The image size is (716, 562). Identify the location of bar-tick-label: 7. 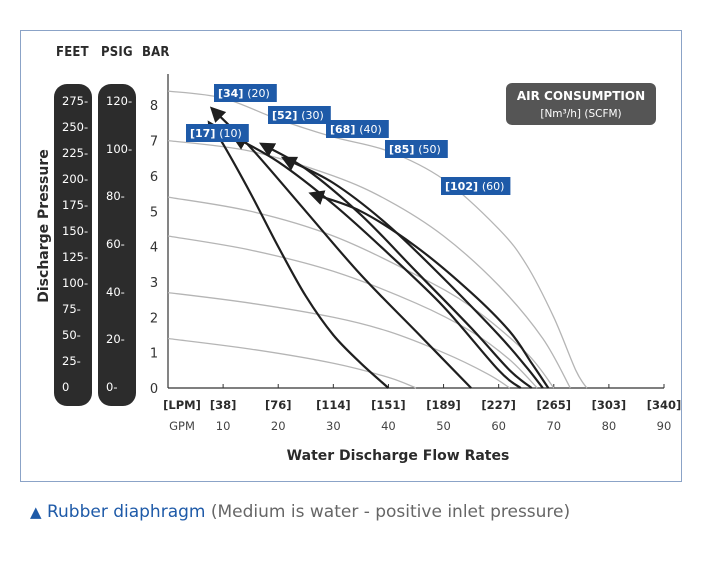
(154, 142).